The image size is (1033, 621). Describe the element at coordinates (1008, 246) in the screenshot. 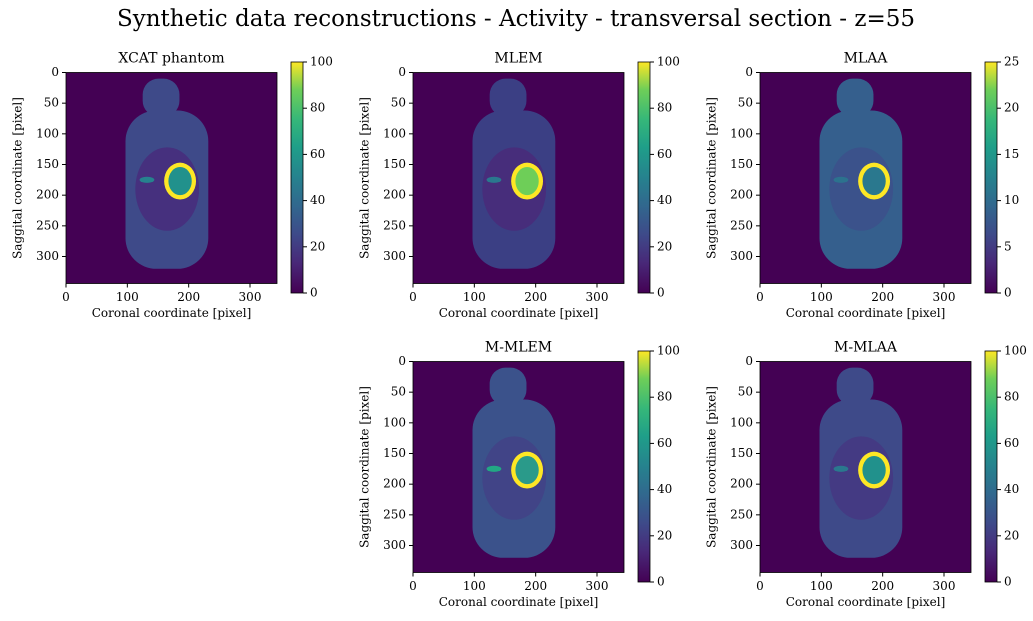

I see `colorbar-tick-label: 5` at that location.